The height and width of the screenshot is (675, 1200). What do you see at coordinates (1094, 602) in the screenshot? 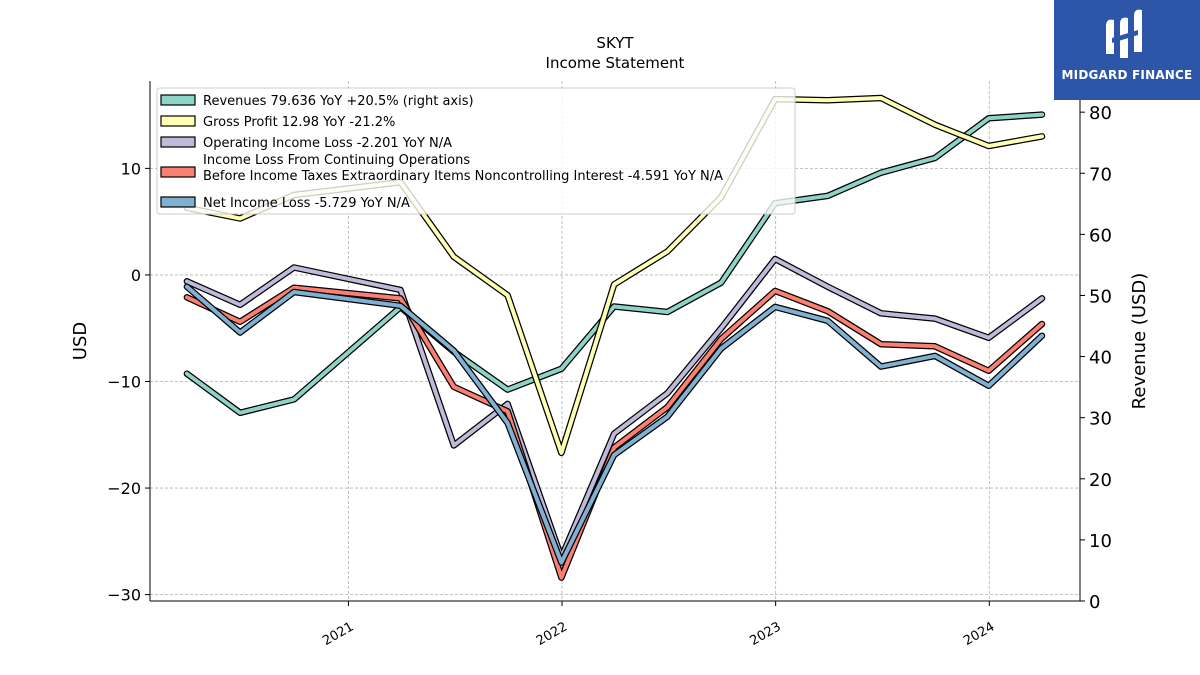
I see `right-tick-label: 0` at bounding box center [1094, 602].